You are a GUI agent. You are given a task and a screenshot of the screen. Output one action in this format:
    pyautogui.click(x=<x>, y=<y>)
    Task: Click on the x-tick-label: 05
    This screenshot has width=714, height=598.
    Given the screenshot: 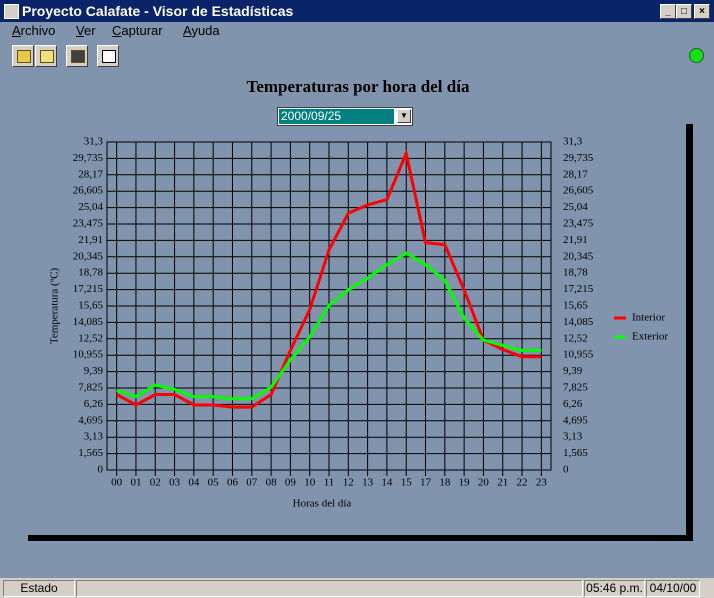 What is the action you would take?
    pyautogui.click(x=214, y=483)
    